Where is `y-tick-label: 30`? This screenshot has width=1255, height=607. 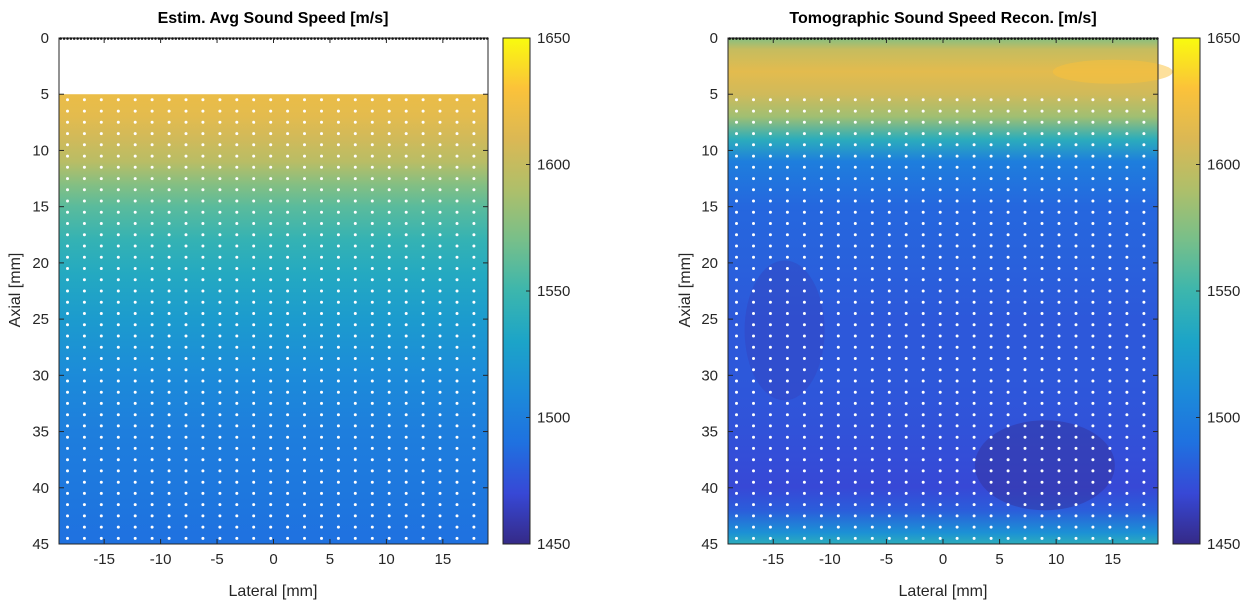
y-tick-label: 30 is located at coordinates (40, 375).